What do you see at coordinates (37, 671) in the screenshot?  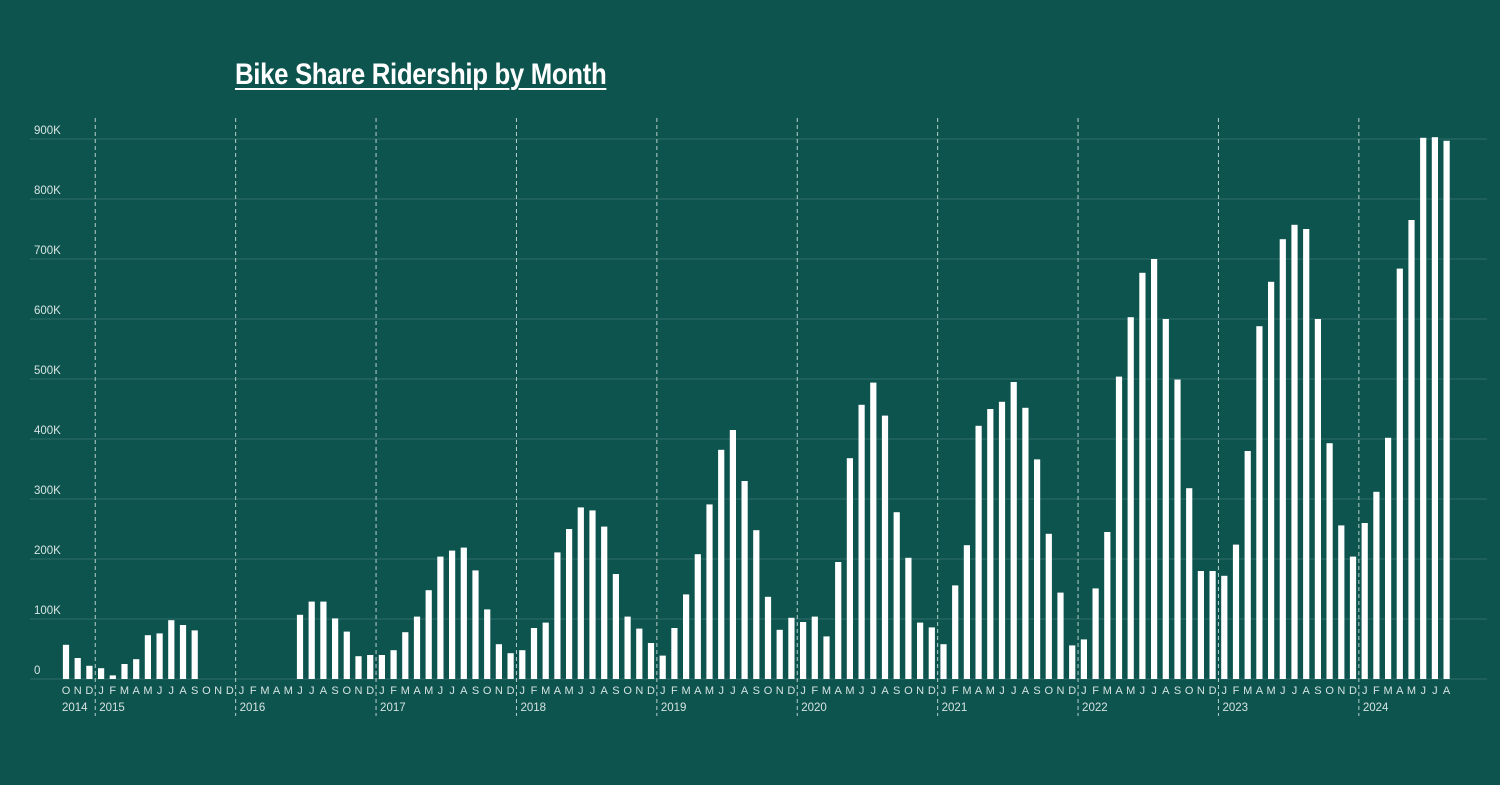 I see `y-tick-label: 0` at bounding box center [37, 671].